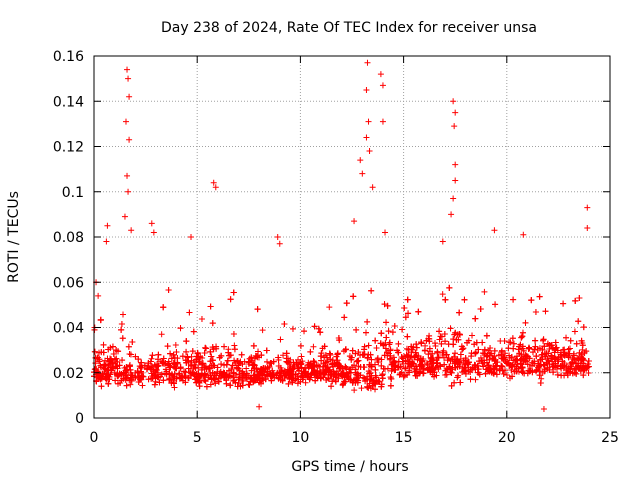  I want to click on x-tick-label: 10, so click(300, 438).